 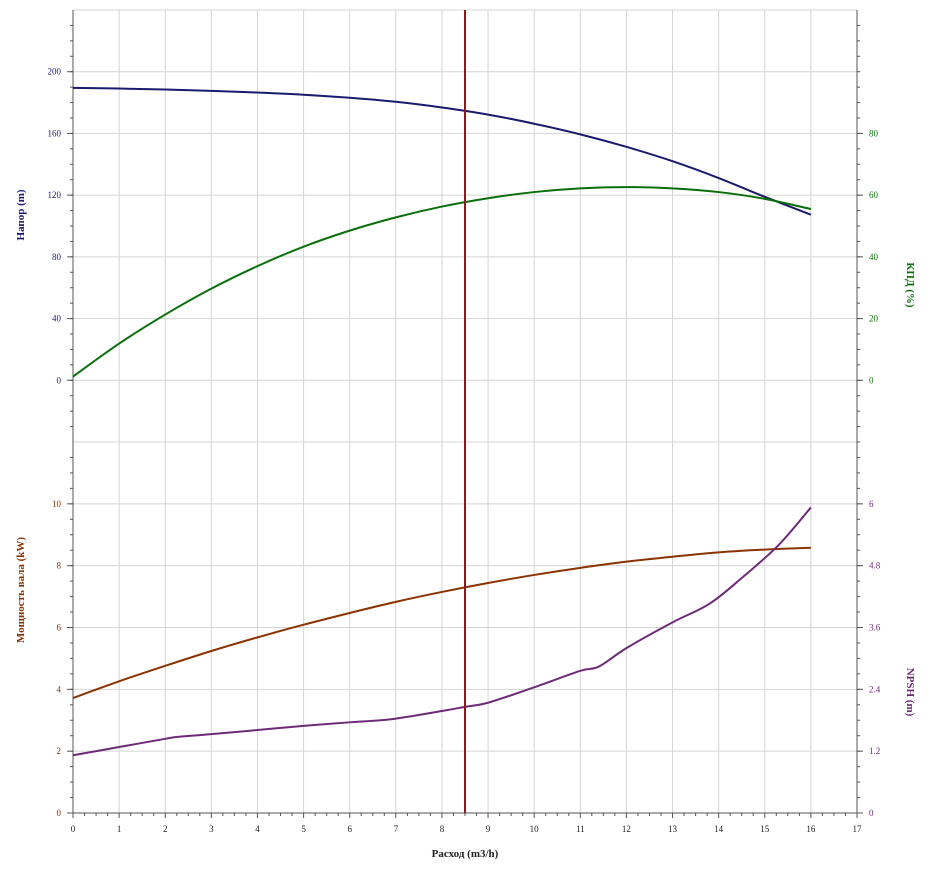 I want to click on x-tick-label: 17, so click(x=858, y=829).